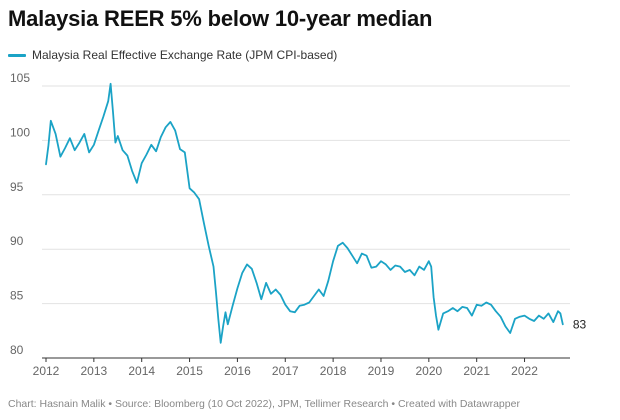  What do you see at coordinates (20, 132) in the screenshot?
I see `y-tick-label: 100` at bounding box center [20, 132].